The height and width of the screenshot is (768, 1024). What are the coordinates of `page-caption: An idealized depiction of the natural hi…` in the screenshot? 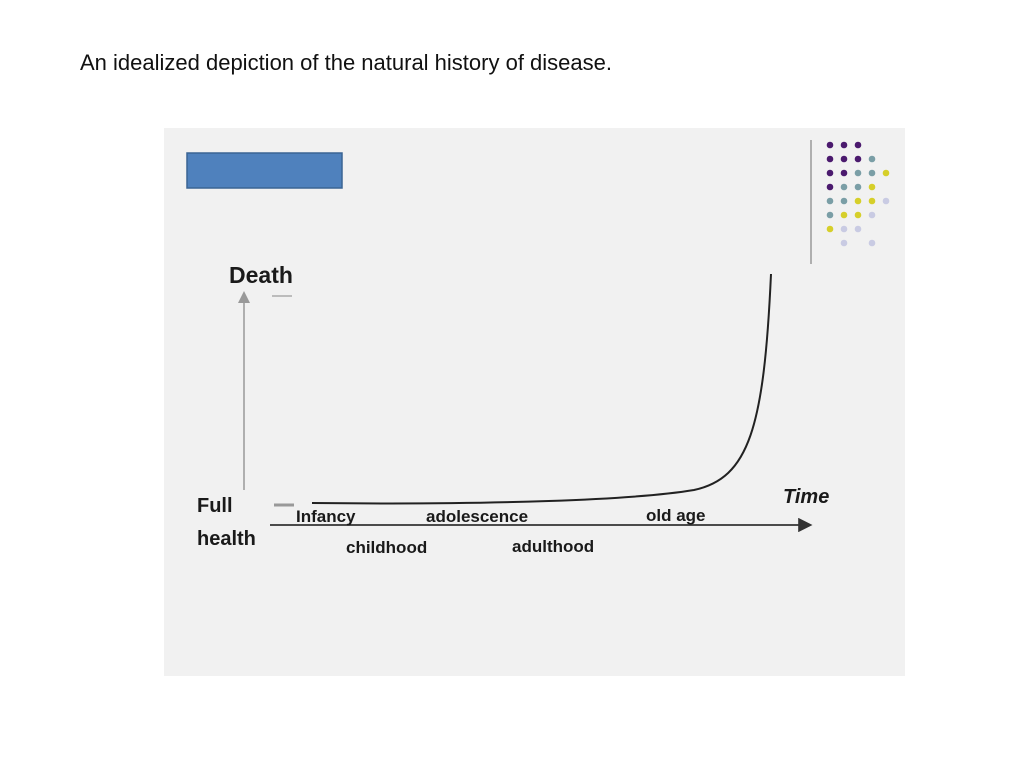 It's located at (346, 62).